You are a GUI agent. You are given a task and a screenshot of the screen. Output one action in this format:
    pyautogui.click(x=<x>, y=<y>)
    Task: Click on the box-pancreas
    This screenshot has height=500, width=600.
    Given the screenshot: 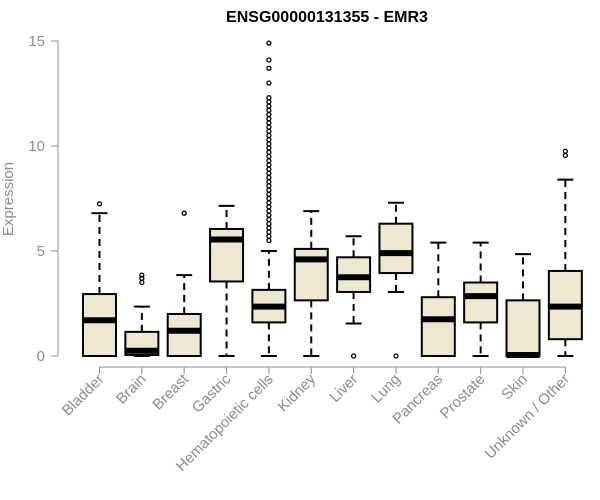 What is the action you would take?
    pyautogui.click(x=438, y=299)
    